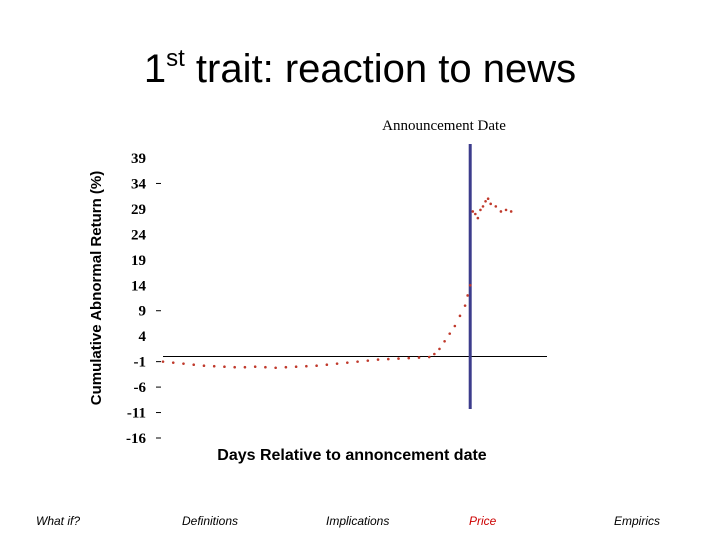  I want to click on y-tick-label: 39, so click(138, 159).